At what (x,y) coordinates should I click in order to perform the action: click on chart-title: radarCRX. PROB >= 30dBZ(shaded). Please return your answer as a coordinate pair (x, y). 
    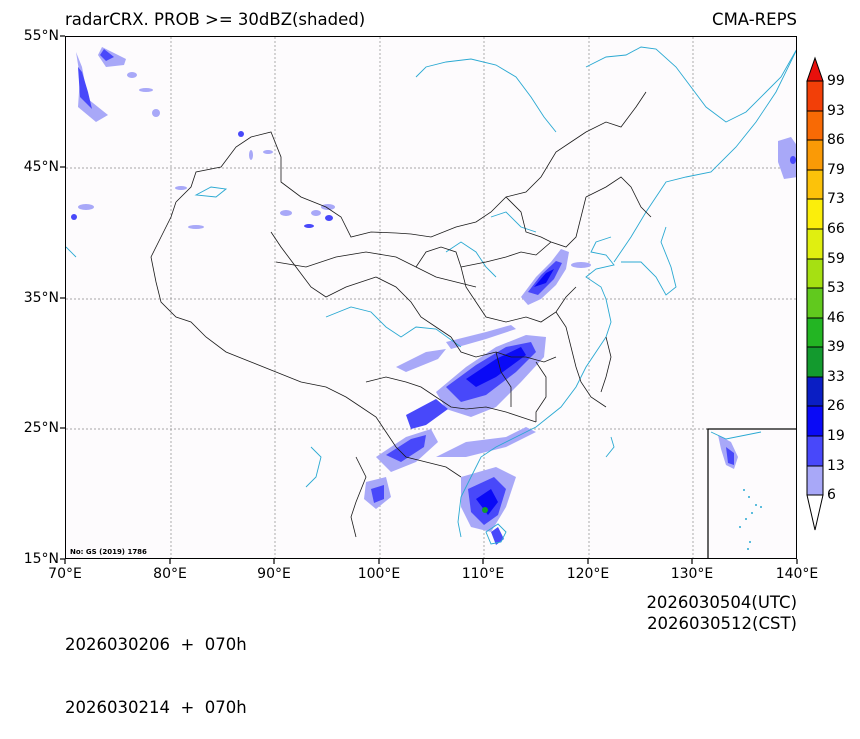
    Looking at the image, I should click on (215, 19).